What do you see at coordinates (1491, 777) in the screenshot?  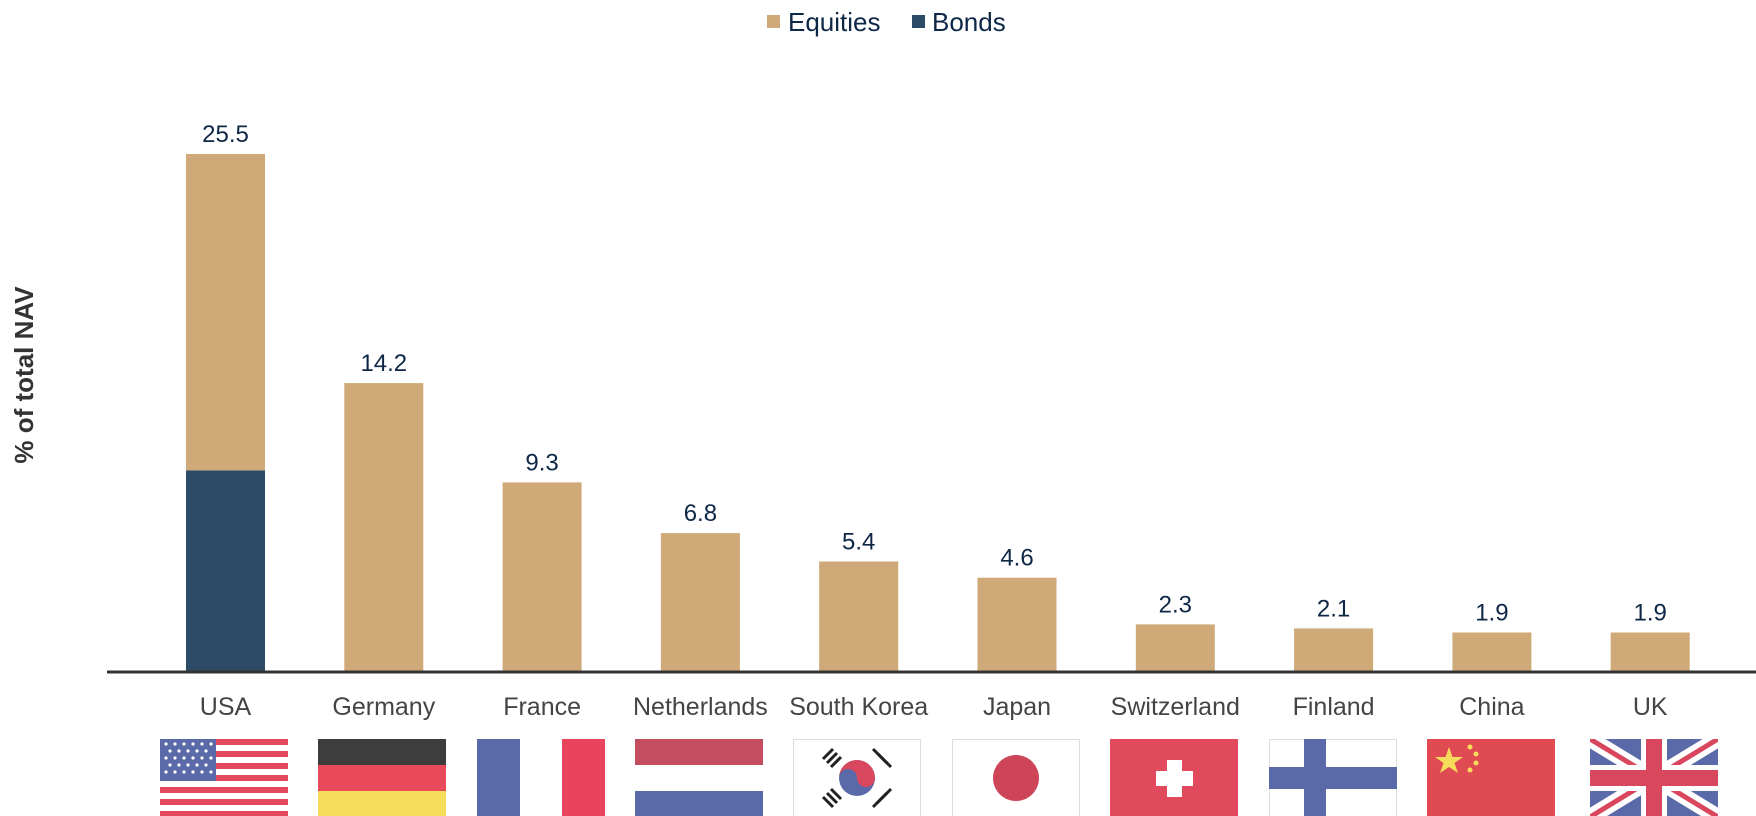 I see `china-flag` at bounding box center [1491, 777].